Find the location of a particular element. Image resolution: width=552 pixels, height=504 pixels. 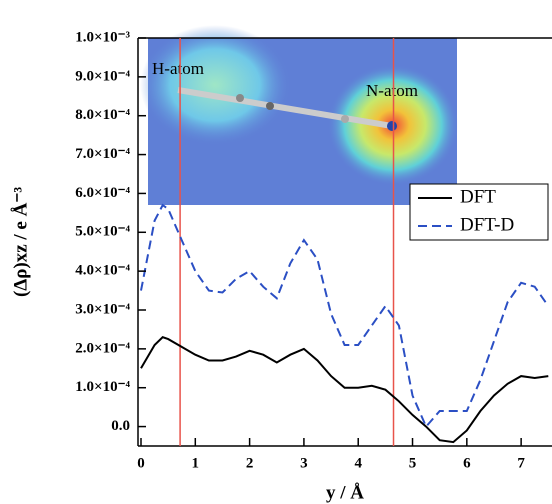

x-tick-label: 3 is located at coordinates (304, 463).